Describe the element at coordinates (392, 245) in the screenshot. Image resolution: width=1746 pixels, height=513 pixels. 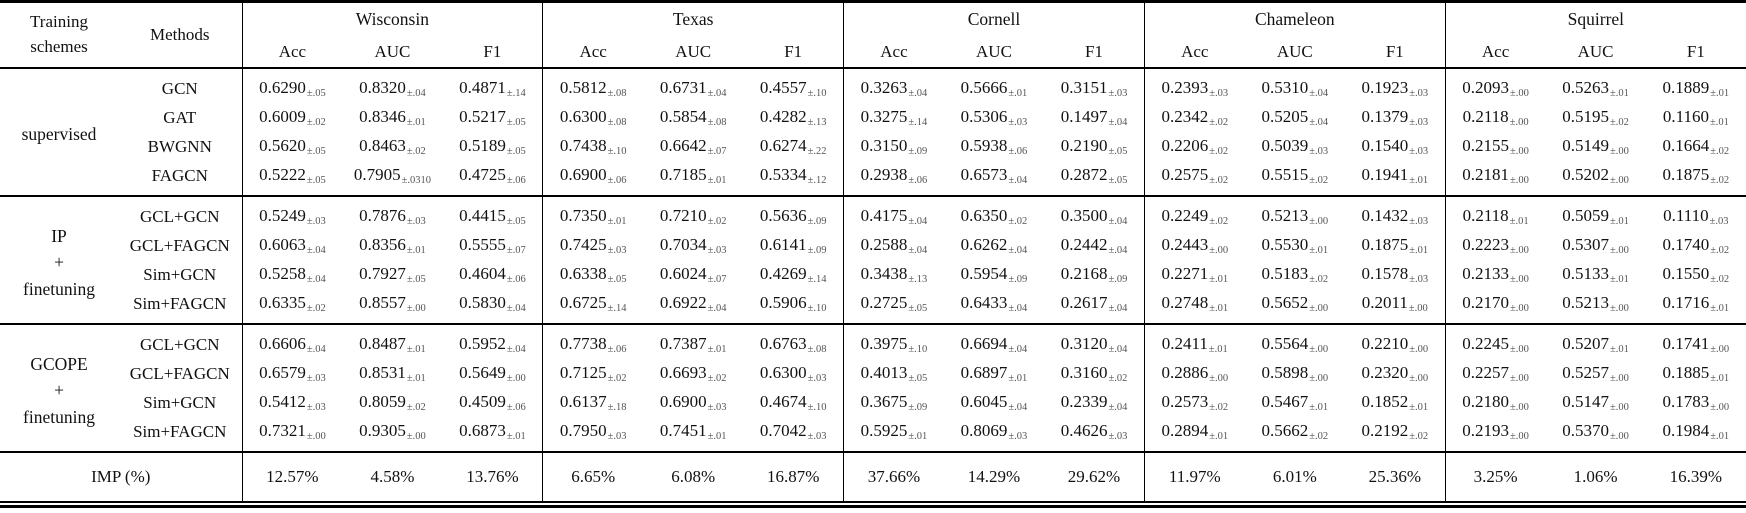
I see `value-cell: 0.8356±.01` at that location.